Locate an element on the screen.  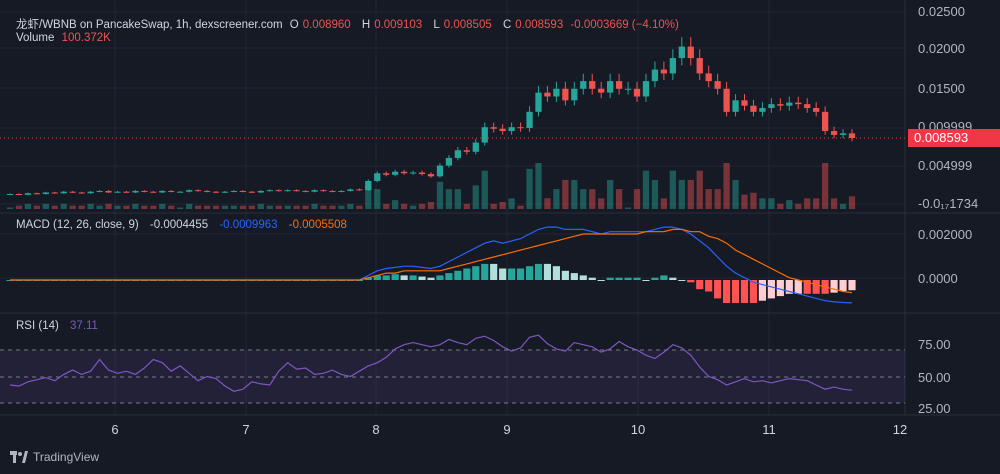
volume-label: Volume is located at coordinates (35, 38).